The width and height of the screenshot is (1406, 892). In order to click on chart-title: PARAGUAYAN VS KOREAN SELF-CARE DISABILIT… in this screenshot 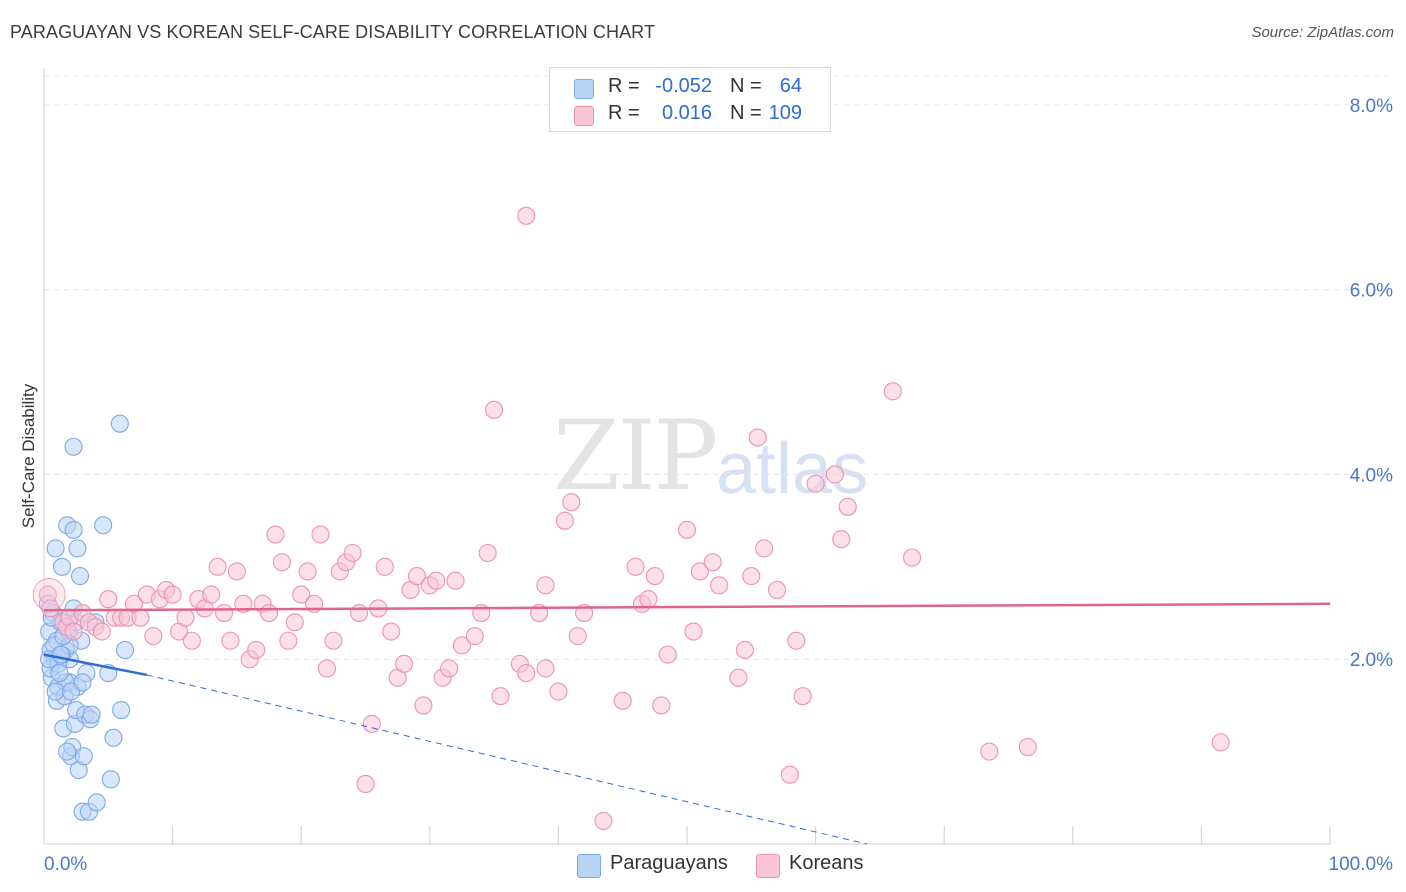, I will do `click(333, 32)`.